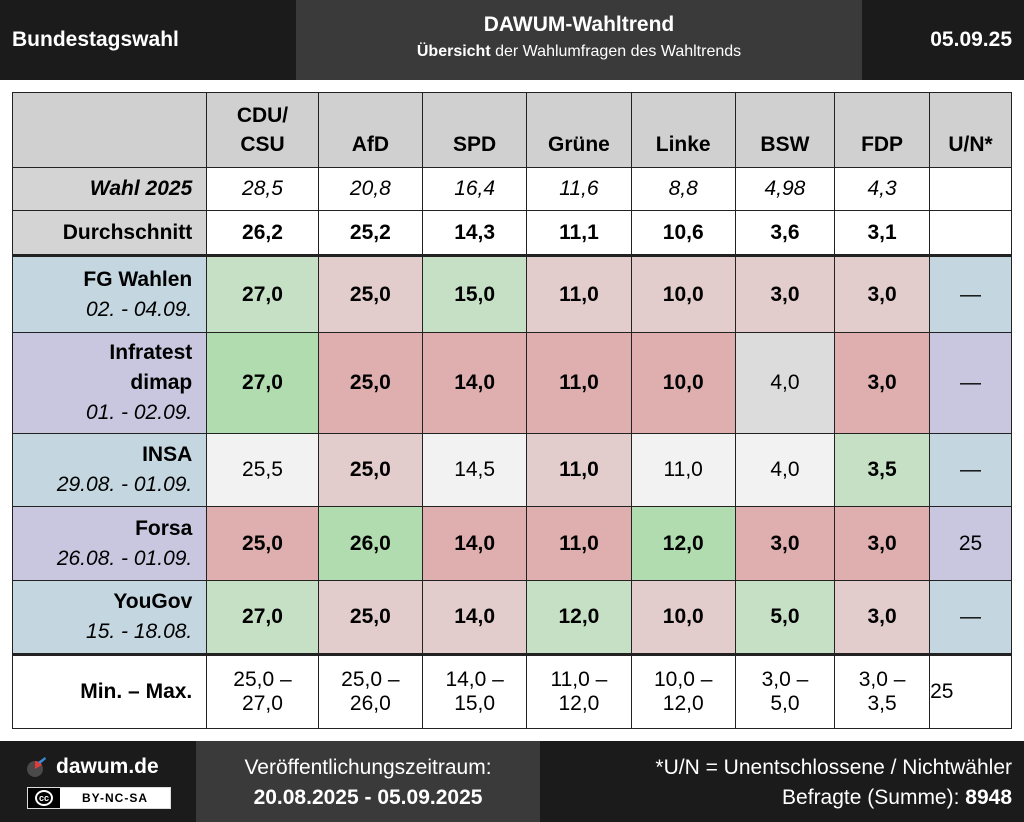 The image size is (1024, 822). I want to click on minmax-max: 5,0, so click(785, 703).